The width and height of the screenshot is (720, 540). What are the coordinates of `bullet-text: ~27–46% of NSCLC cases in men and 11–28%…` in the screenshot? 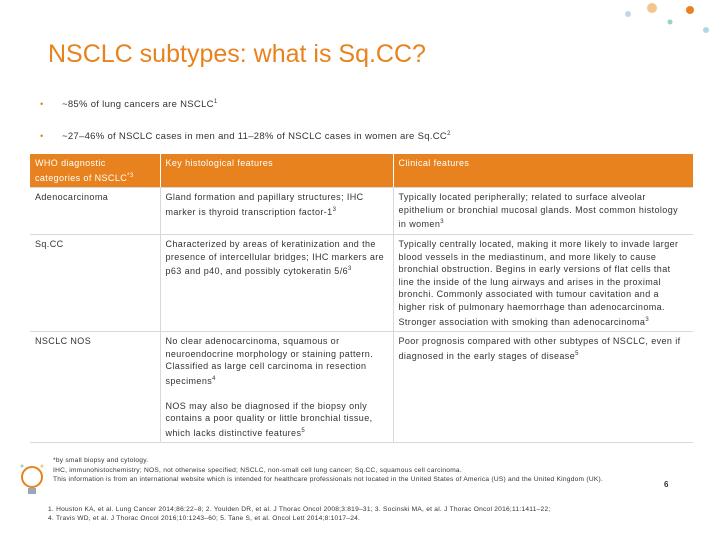 It's located at (255, 137).